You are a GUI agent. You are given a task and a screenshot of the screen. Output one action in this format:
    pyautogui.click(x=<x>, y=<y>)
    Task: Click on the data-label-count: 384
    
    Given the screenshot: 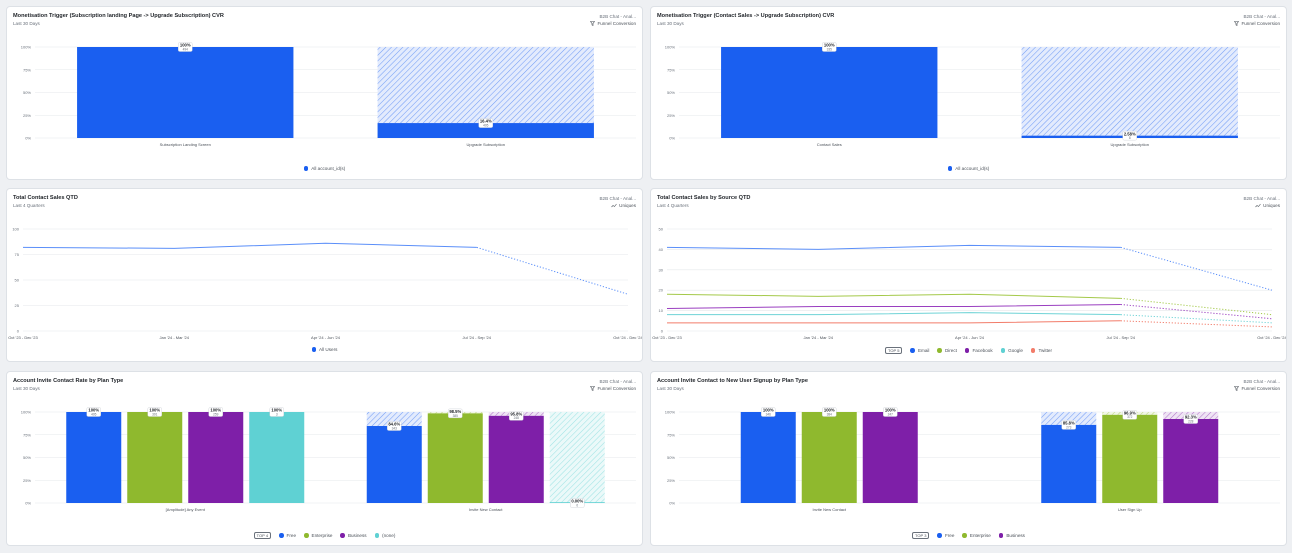 What is the action you would take?
    pyautogui.click(x=830, y=414)
    